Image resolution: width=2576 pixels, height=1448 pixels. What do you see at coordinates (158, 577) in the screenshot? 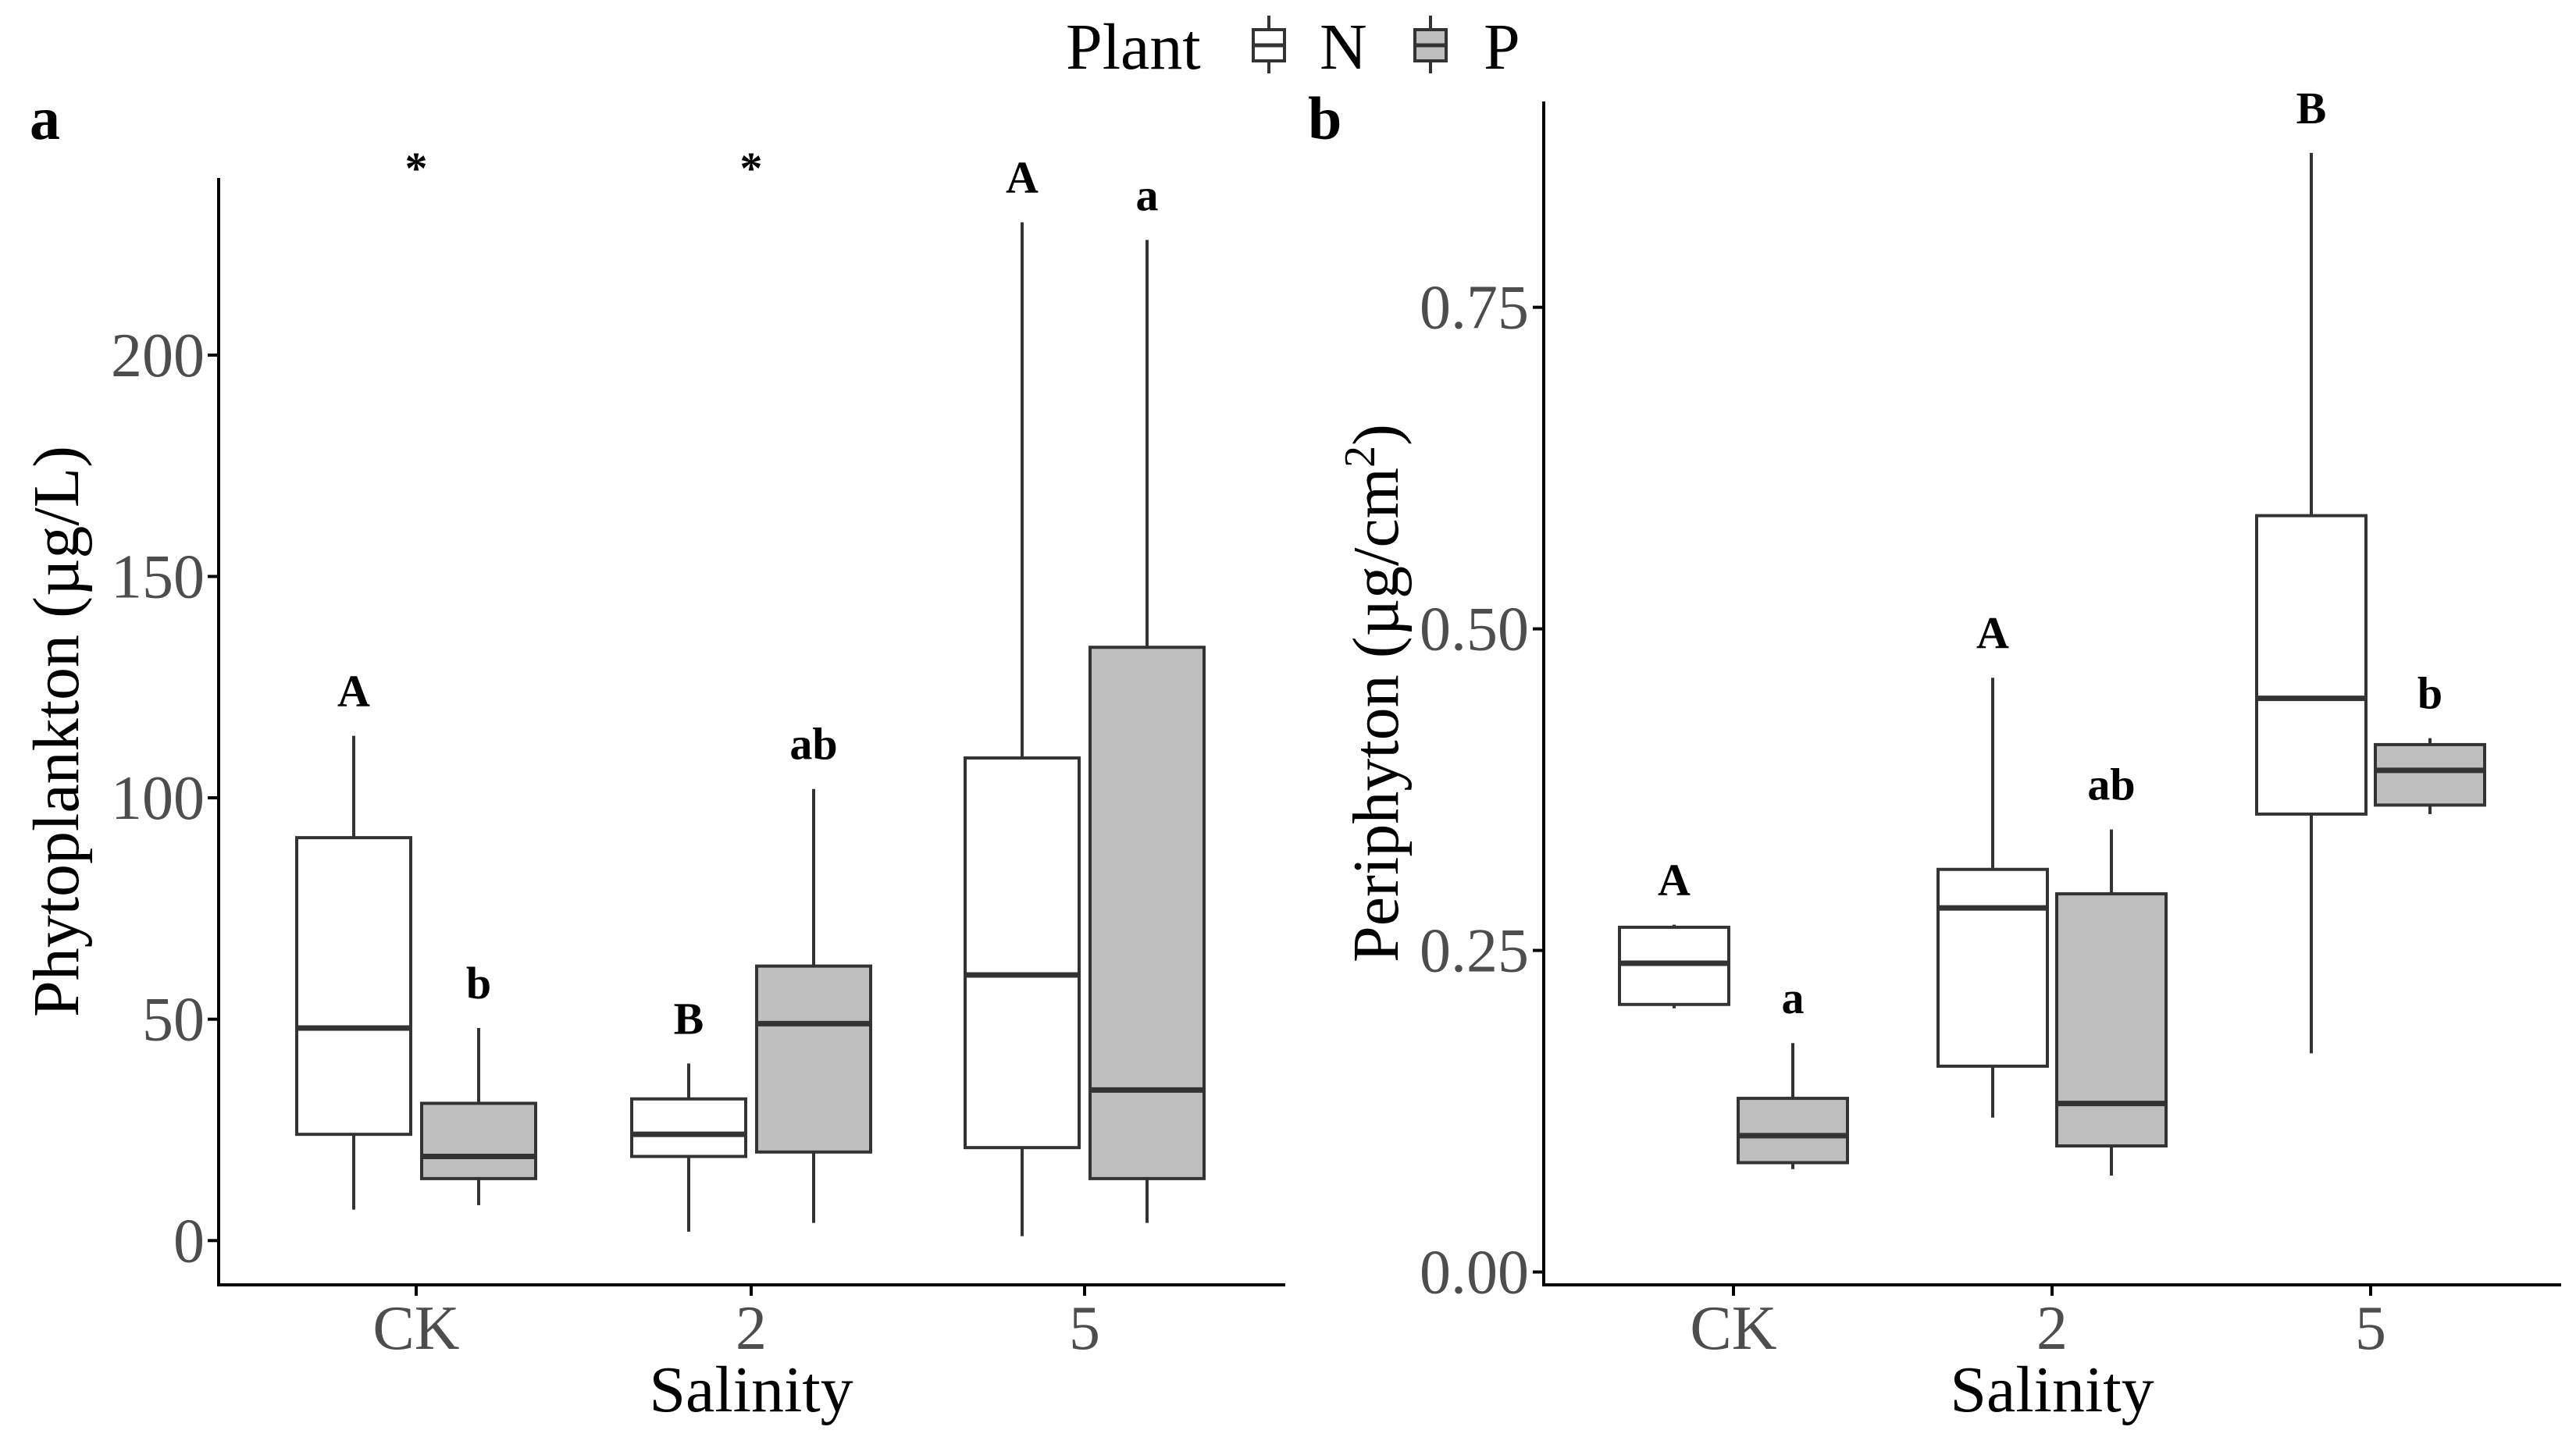
I see `y-tick-label: 150` at bounding box center [158, 577].